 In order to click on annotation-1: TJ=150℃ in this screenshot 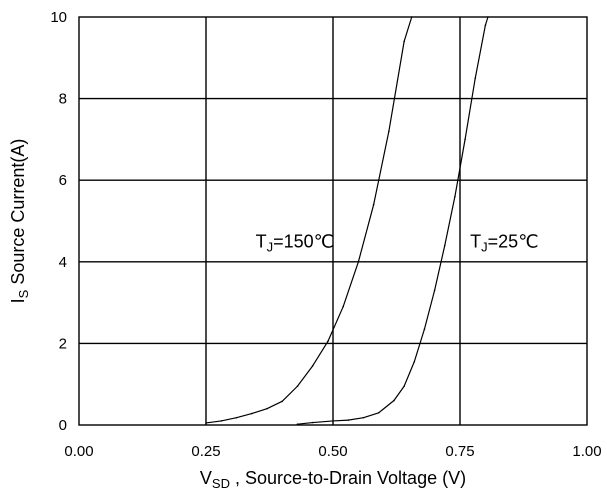, I will do `click(295, 242)`.